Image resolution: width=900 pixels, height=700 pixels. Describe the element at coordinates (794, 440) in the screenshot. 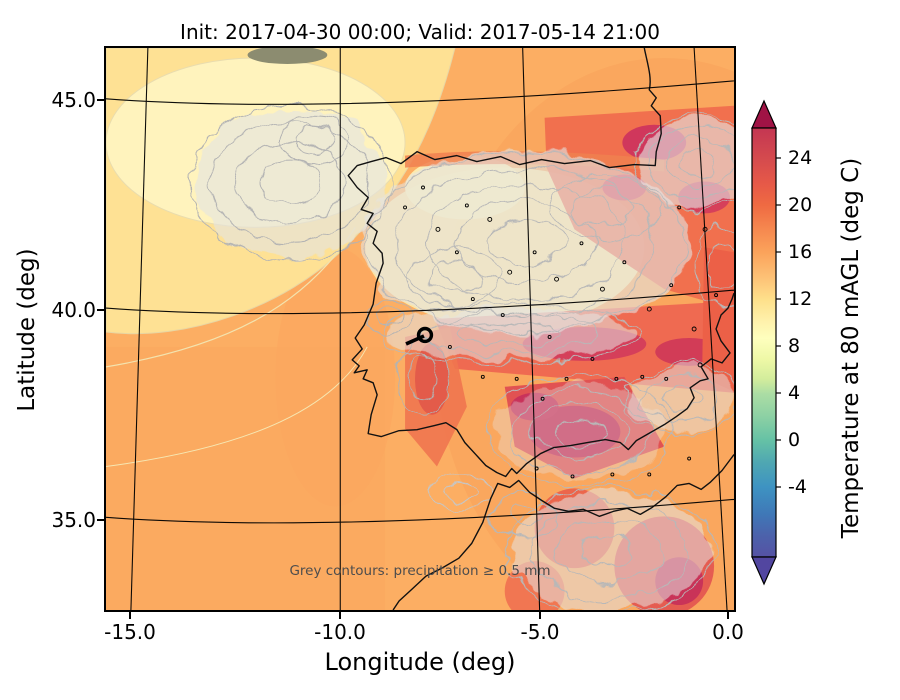

I see `cb-tick-0: 0` at that location.